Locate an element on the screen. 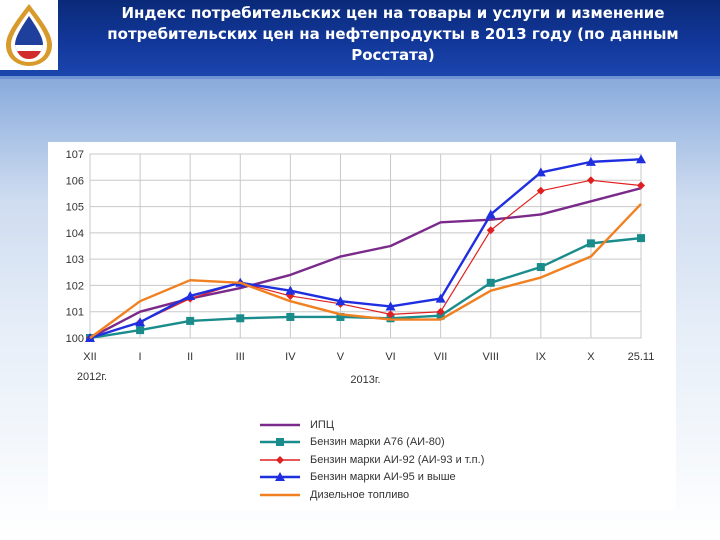 This screenshot has height=540, width=720. x-tick-label: IX is located at coordinates (541, 357).